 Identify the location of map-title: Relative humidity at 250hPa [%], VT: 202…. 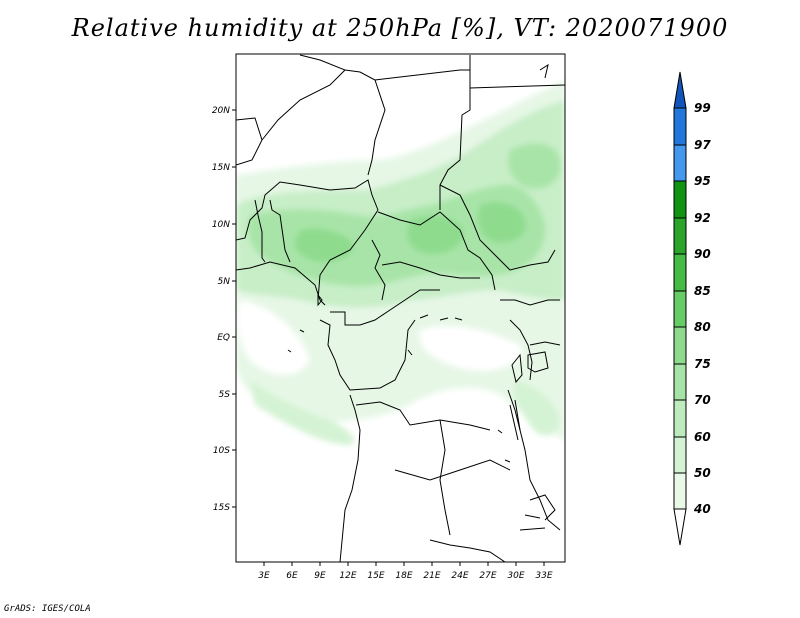
(400, 28).